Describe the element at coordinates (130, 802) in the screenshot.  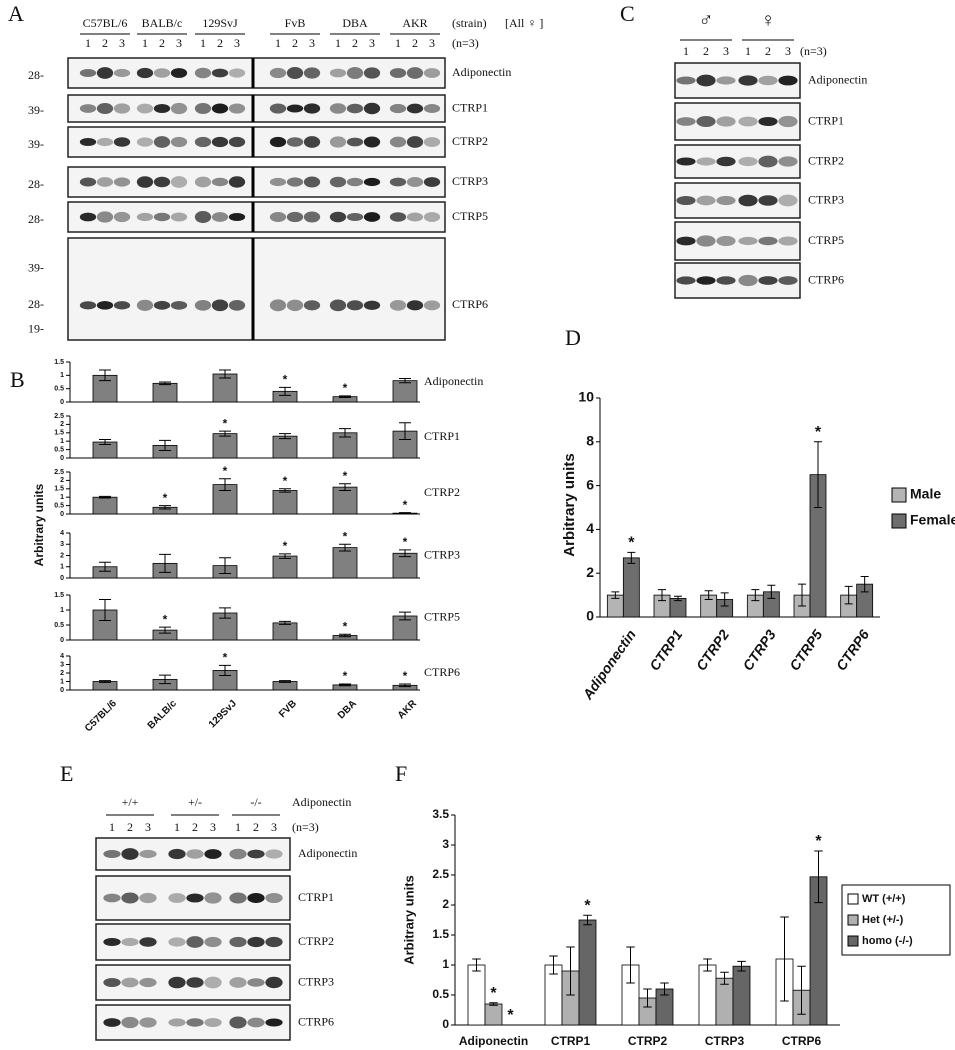
I see `genotype-label: +/+` at that location.